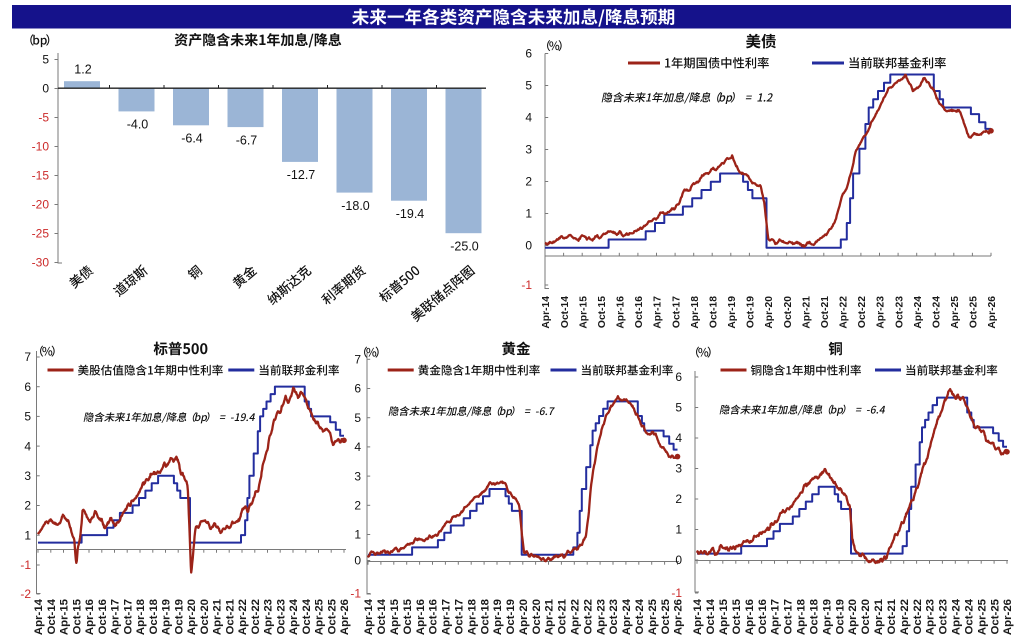 The height and width of the screenshot is (641, 1024). Describe the element at coordinates (43, 118) in the screenshot. I see `svg-text: -5` at that location.